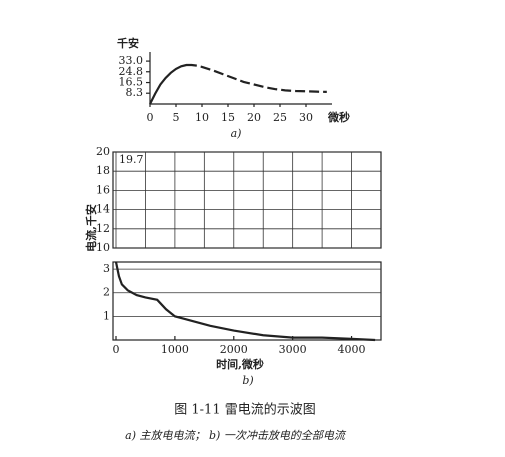 The width and height of the screenshot is (505, 457). I want to click on figure-title: 图 1-11 雷电流的示波图, so click(244, 410).